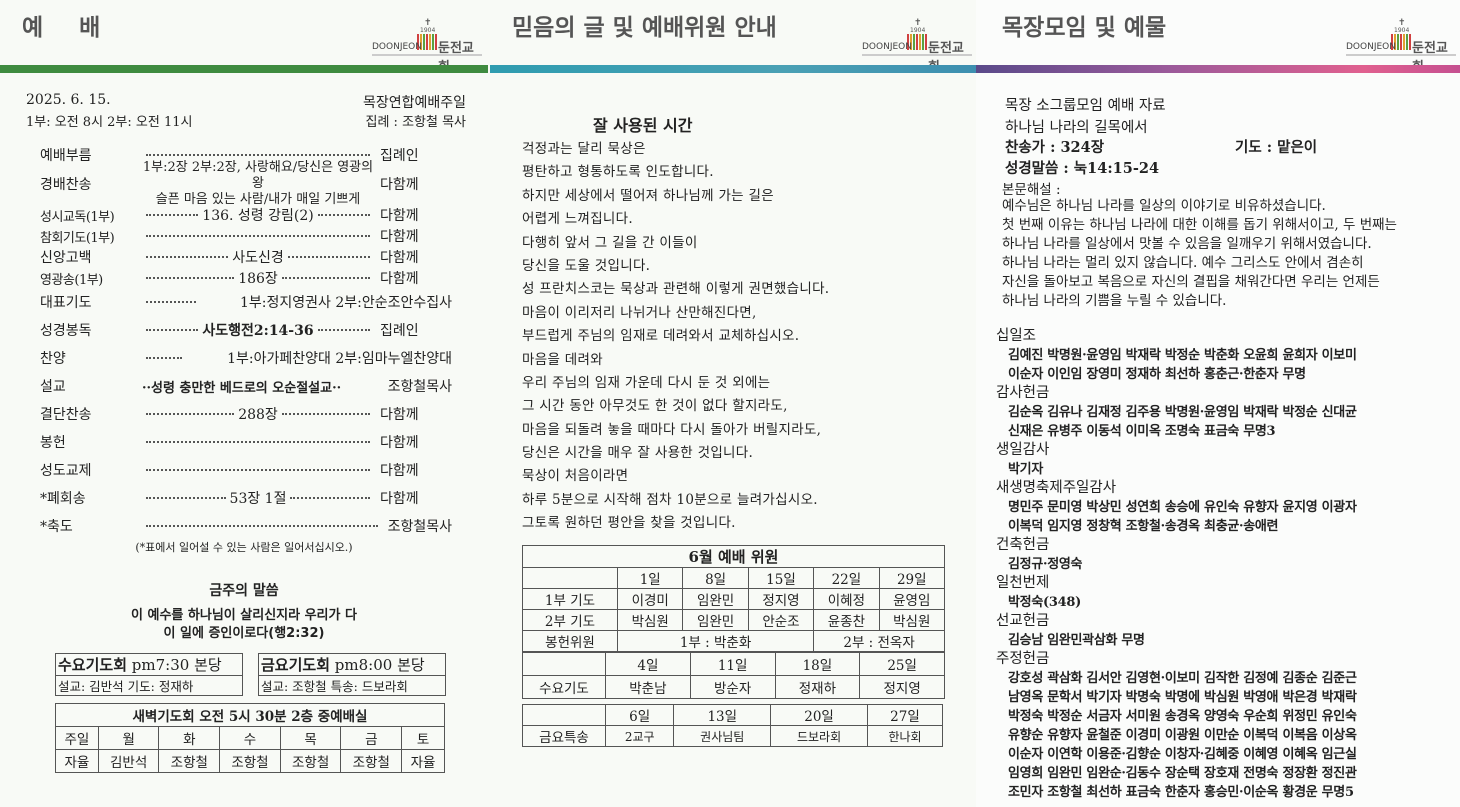 Image resolution: width=1460 pixels, height=807 pixels. I want to click on meditation-line: 성 프란치스코는 묵상과 관련해 이렇게 권면했습니다., so click(676, 289).